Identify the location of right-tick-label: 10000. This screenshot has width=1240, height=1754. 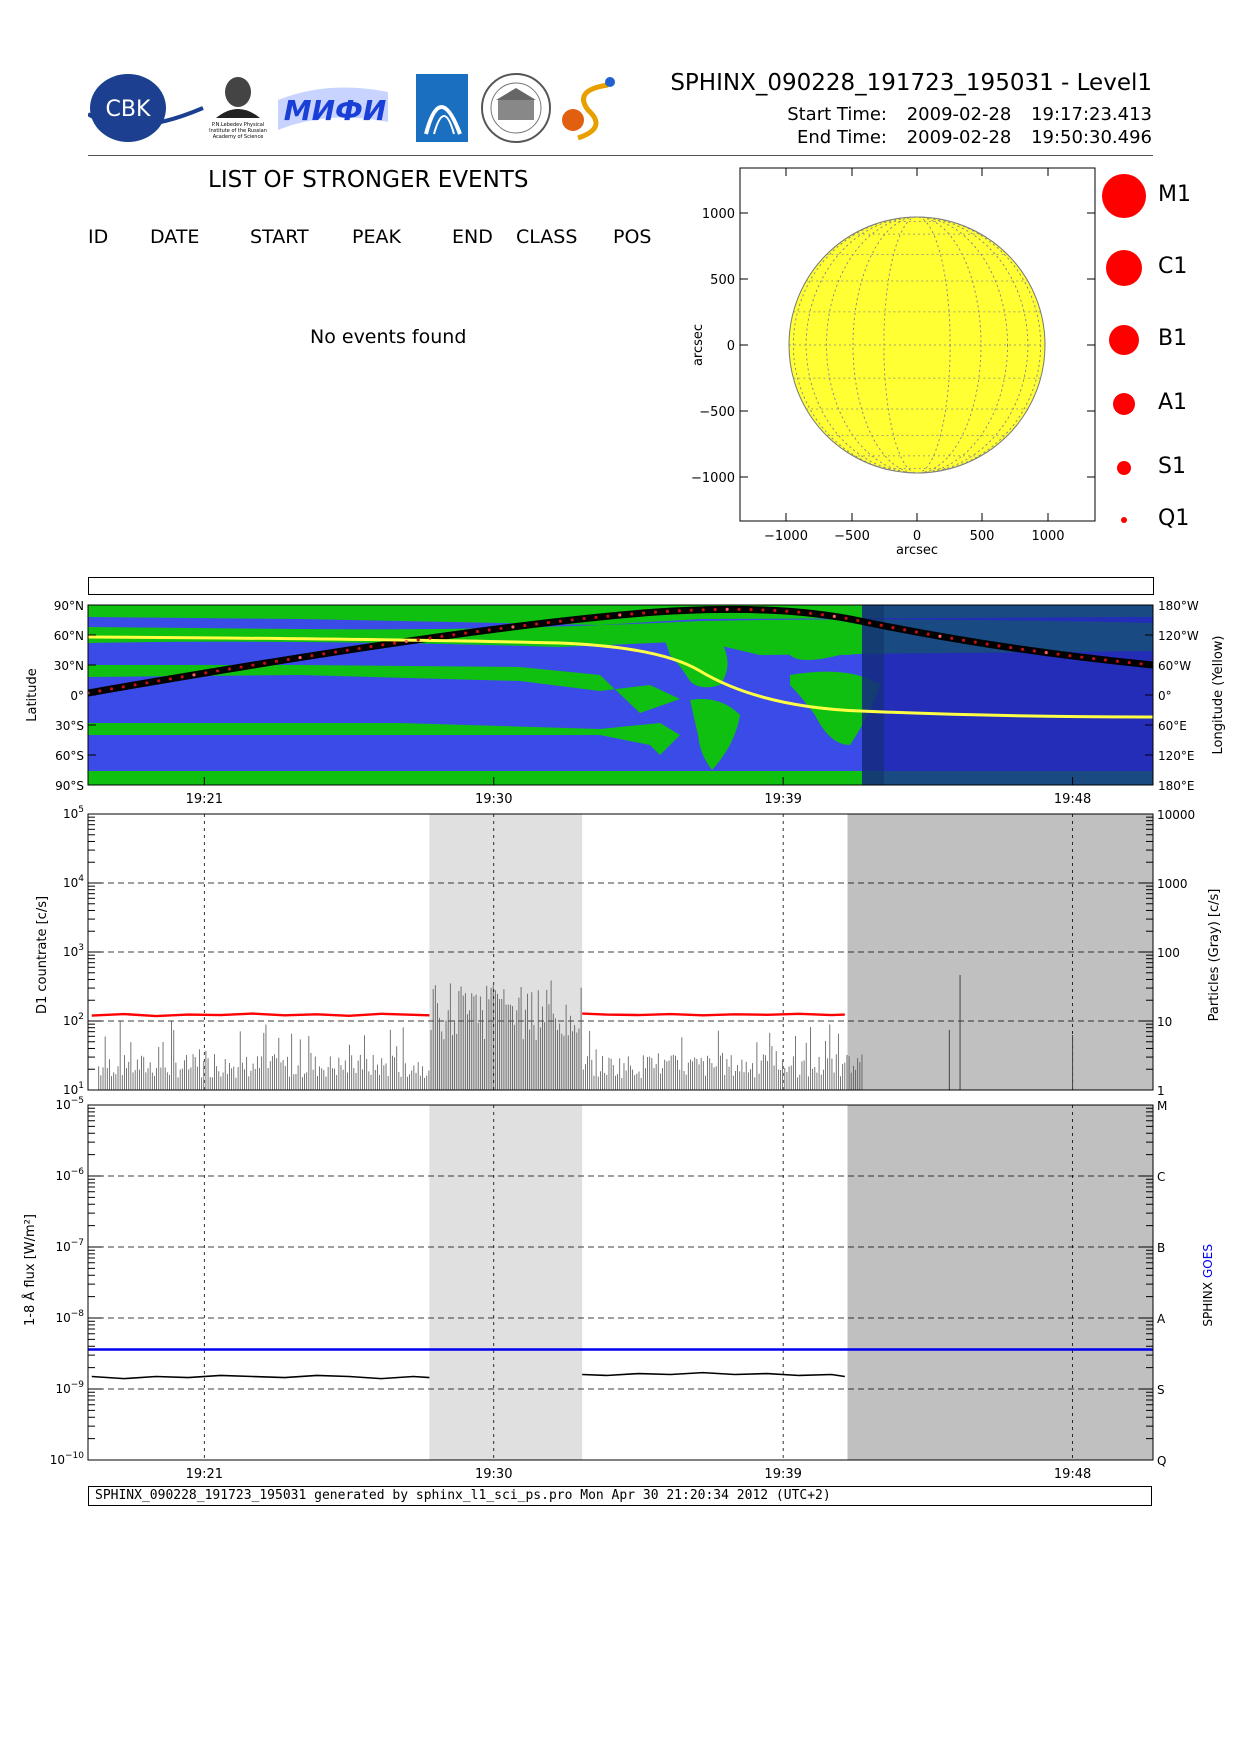
(1176, 815).